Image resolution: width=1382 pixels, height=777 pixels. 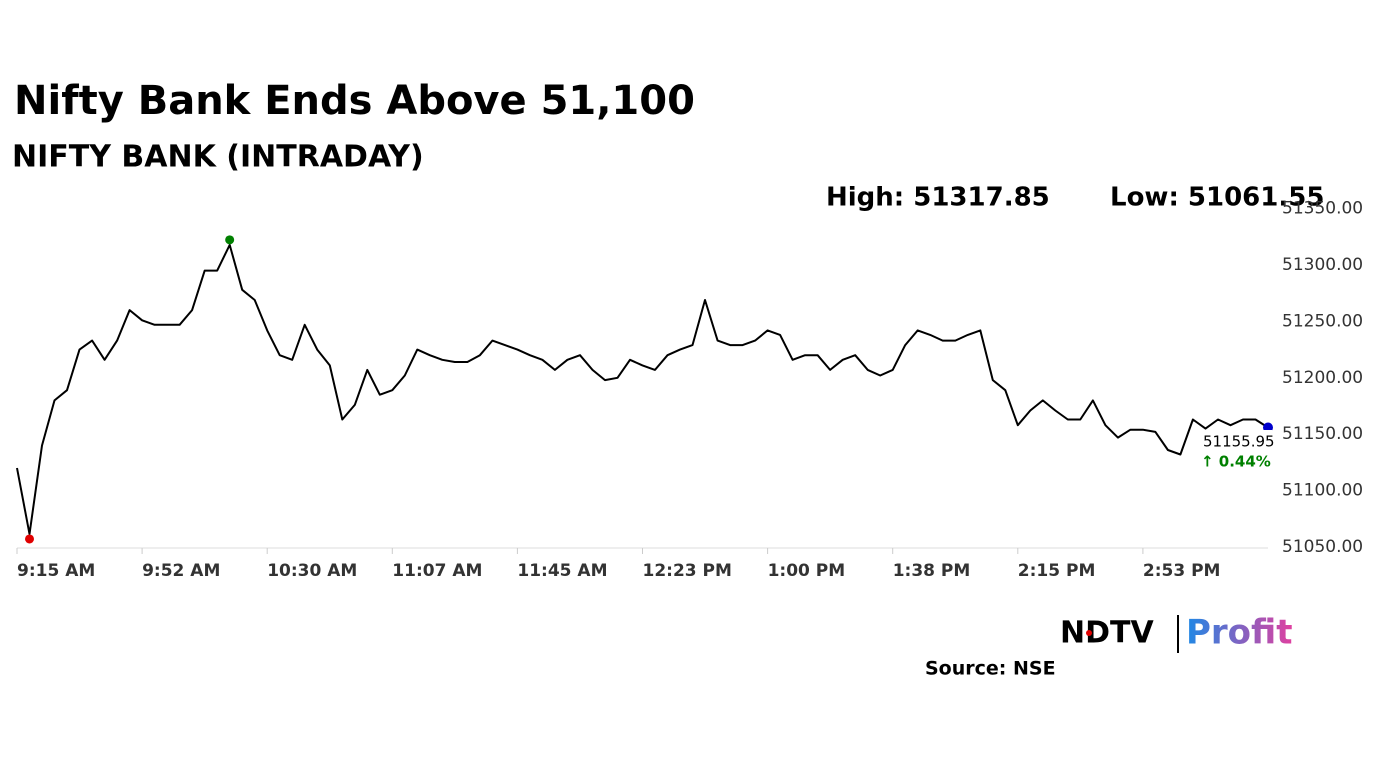 What do you see at coordinates (30, 539) in the screenshot?
I see `low-dot` at bounding box center [30, 539].